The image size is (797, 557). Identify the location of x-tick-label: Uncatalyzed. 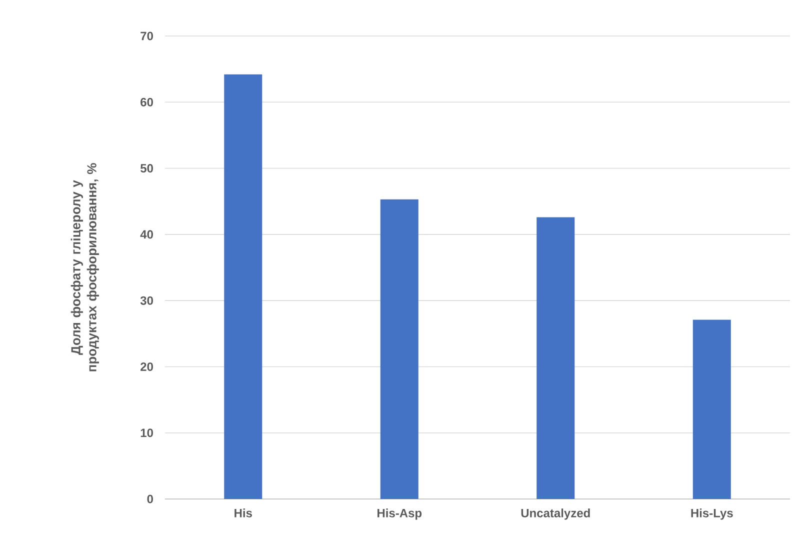
(555, 514).